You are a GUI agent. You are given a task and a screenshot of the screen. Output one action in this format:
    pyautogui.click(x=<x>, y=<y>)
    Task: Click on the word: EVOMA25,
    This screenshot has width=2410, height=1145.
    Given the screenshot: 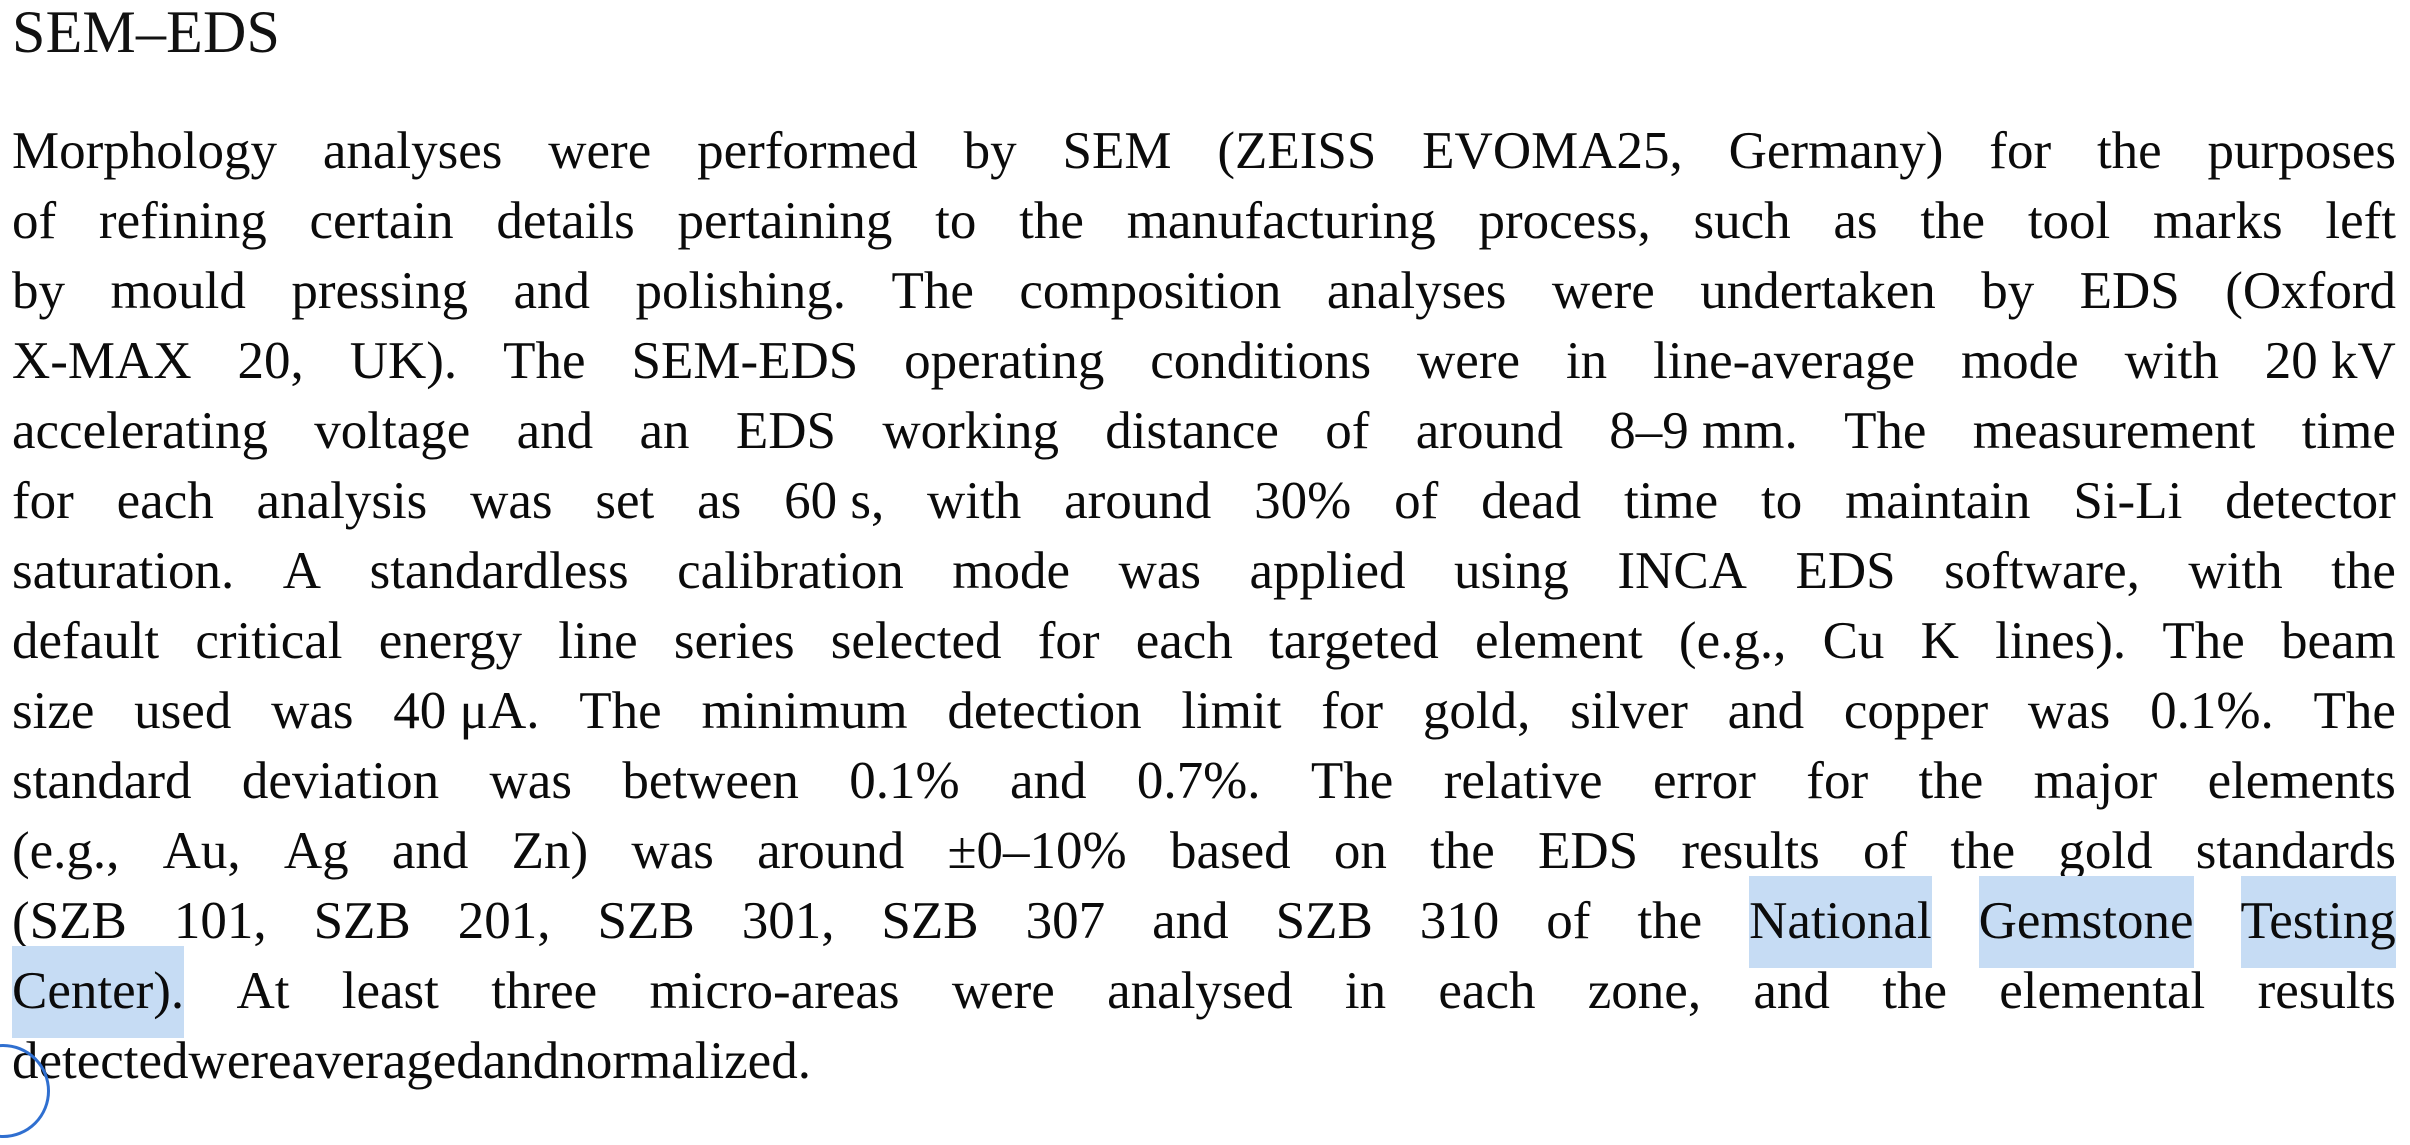 What is the action you would take?
    pyautogui.click(x=1552, y=151)
    